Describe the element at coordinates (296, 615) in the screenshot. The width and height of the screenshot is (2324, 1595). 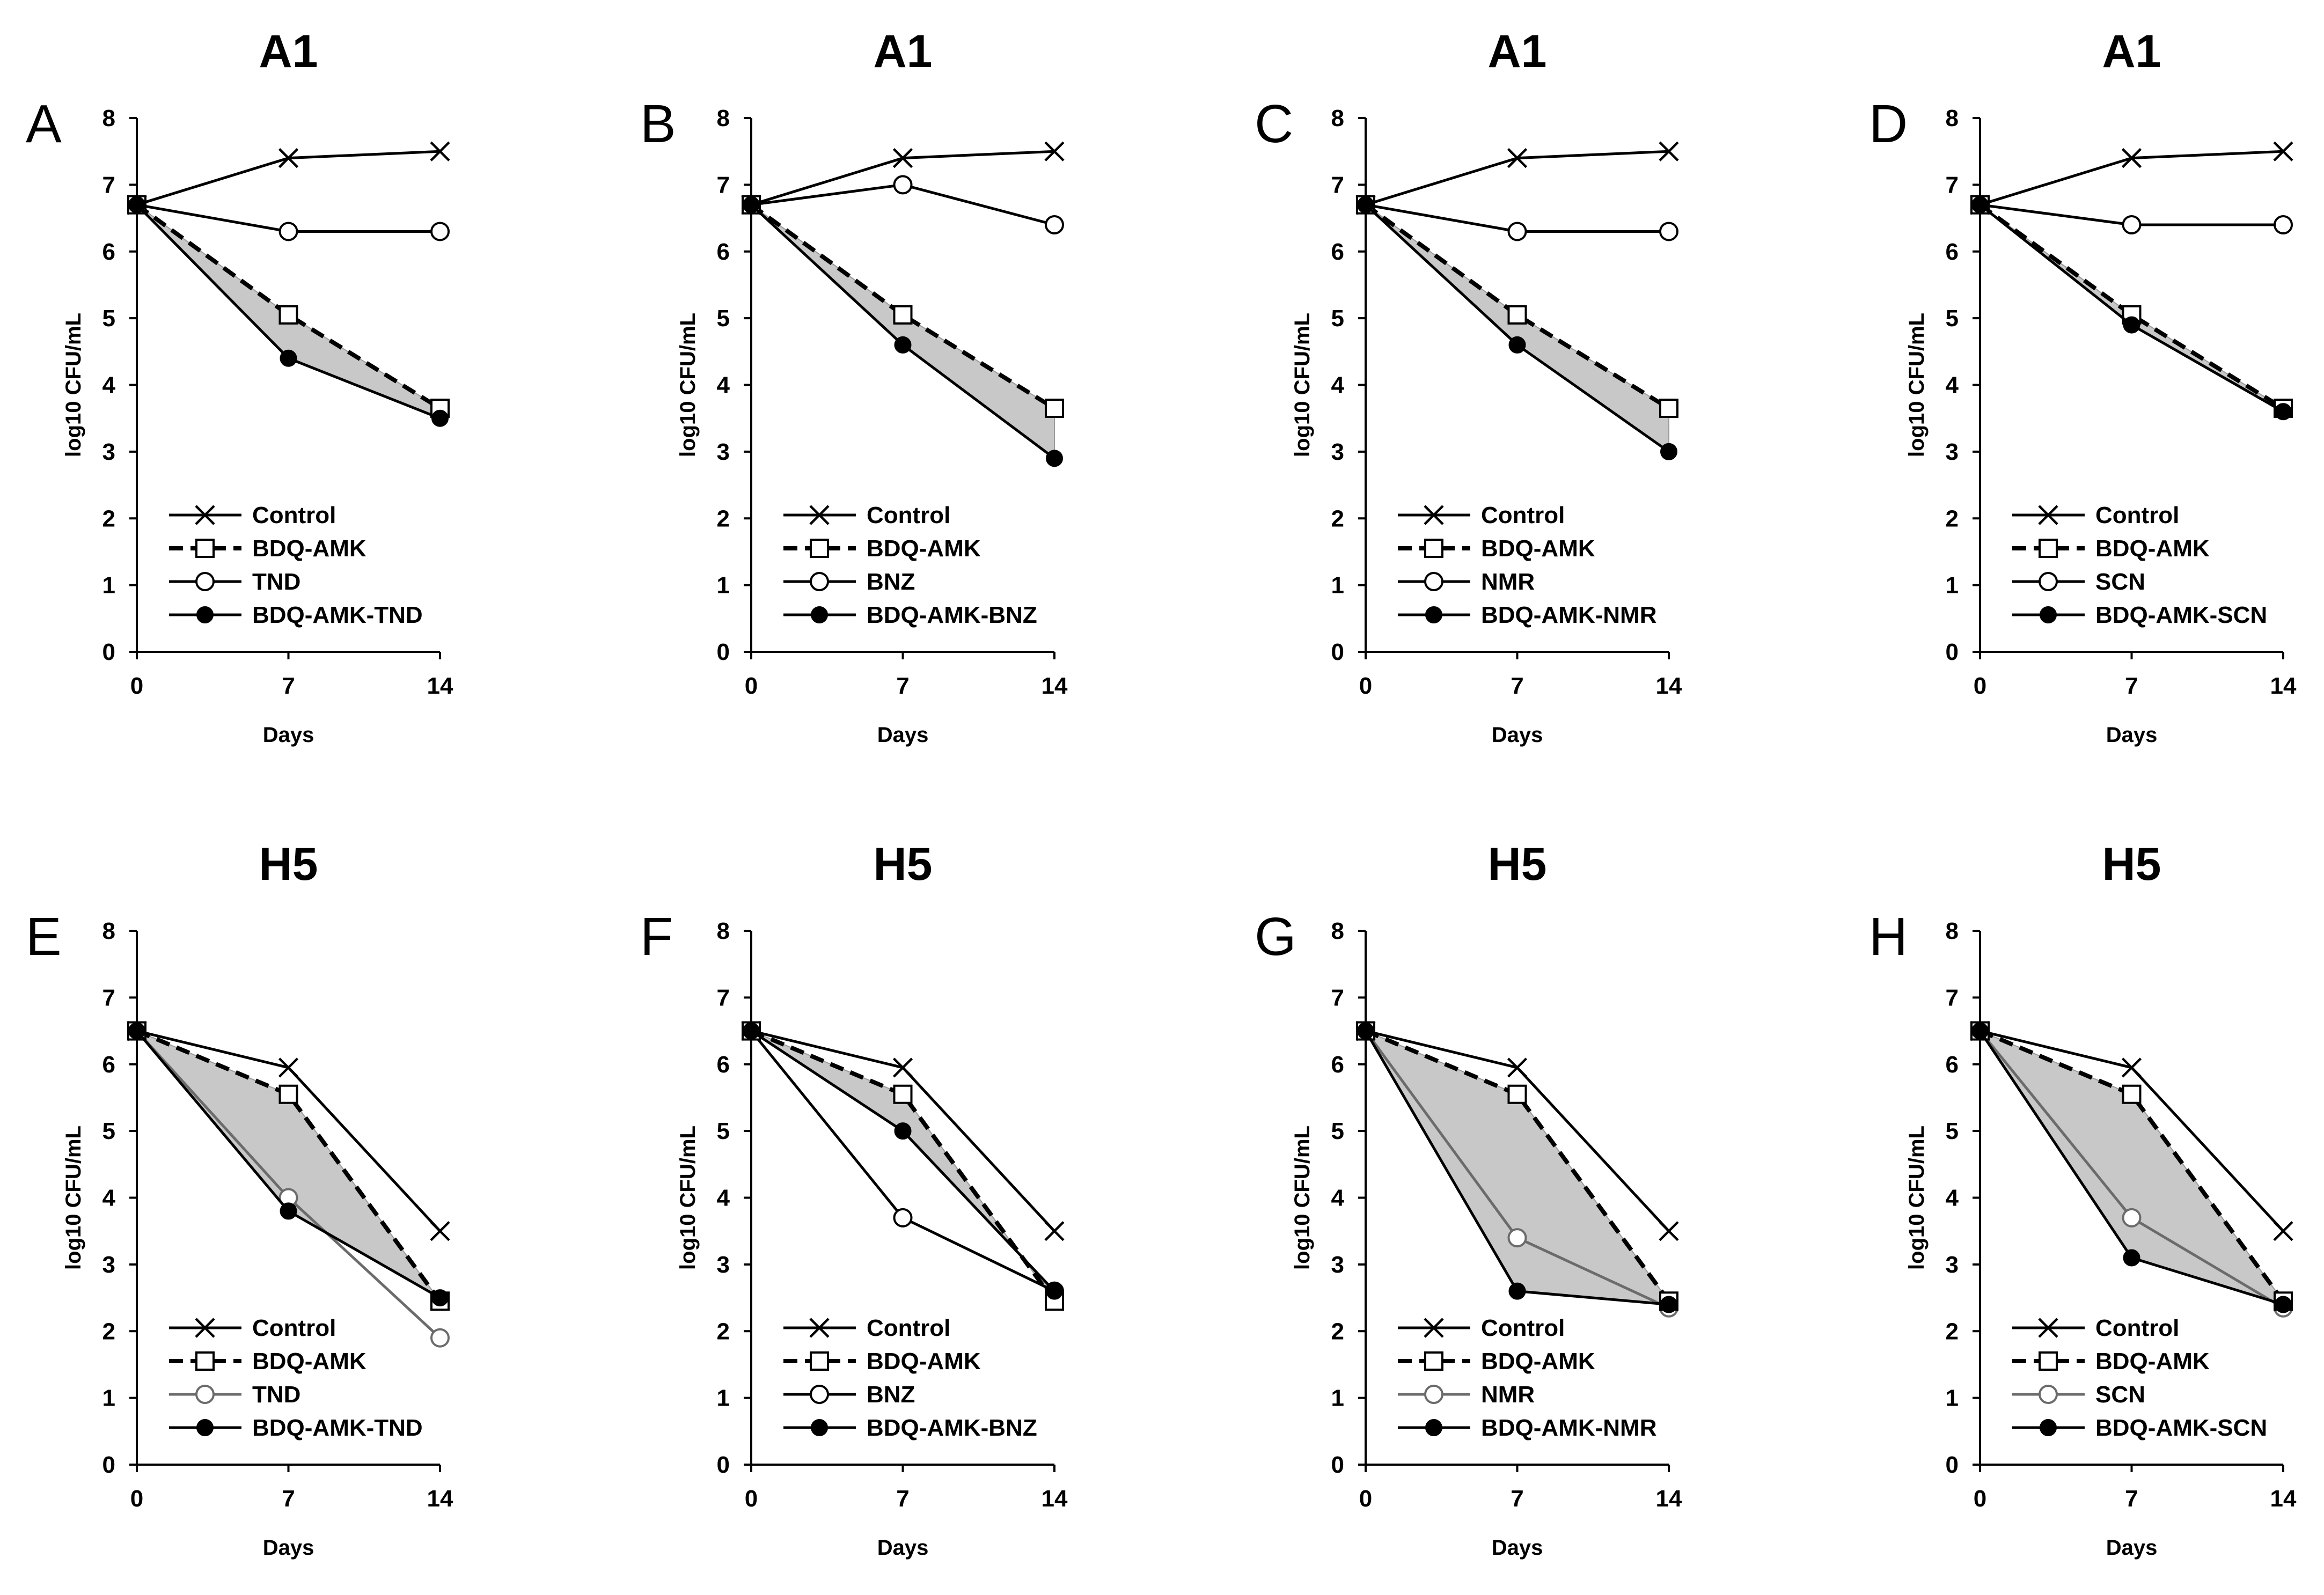
I see `legend-item: BDQ-AMK-TND` at that location.